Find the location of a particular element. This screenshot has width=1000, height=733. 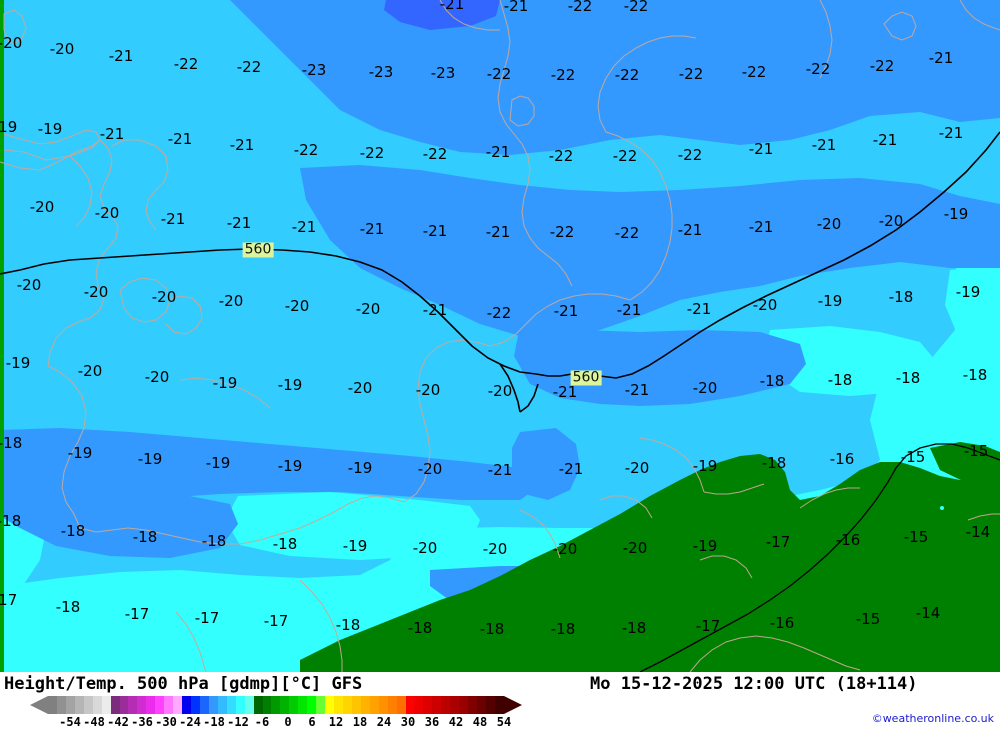

color-scale-tick-label: -12 is located at coordinates (238, 722).